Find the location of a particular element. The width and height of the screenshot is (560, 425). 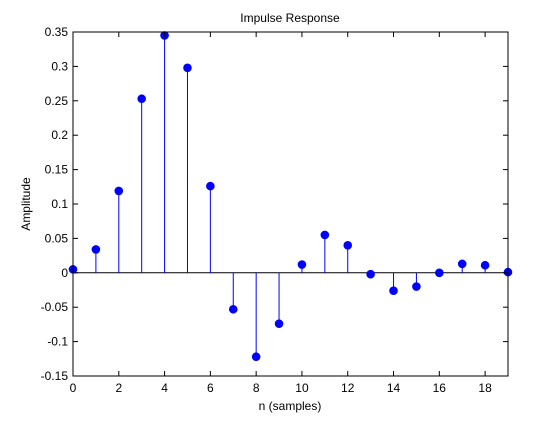

y-tick-label: 0.15 is located at coordinates (57, 170).